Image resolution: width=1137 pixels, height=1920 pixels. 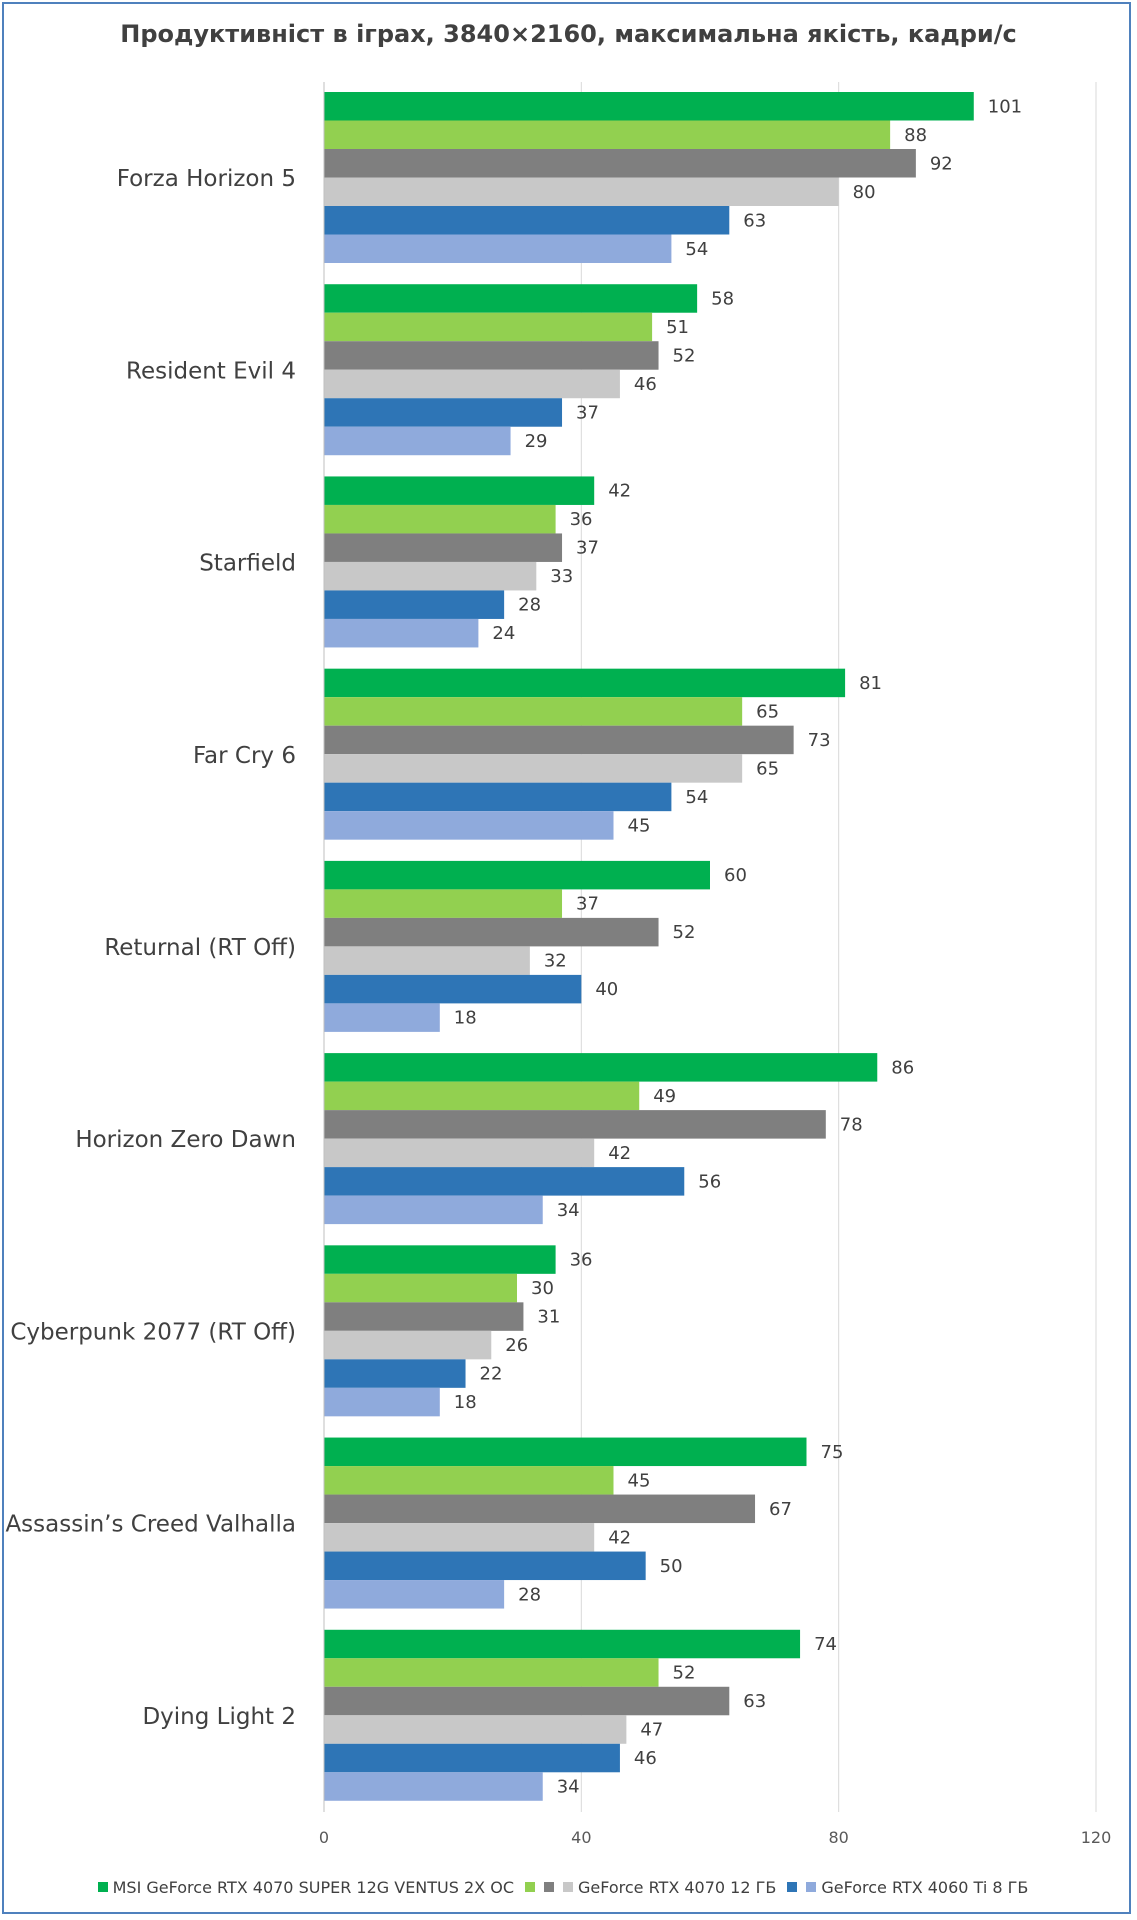 I want to click on data-label: 47, so click(x=651, y=1730).